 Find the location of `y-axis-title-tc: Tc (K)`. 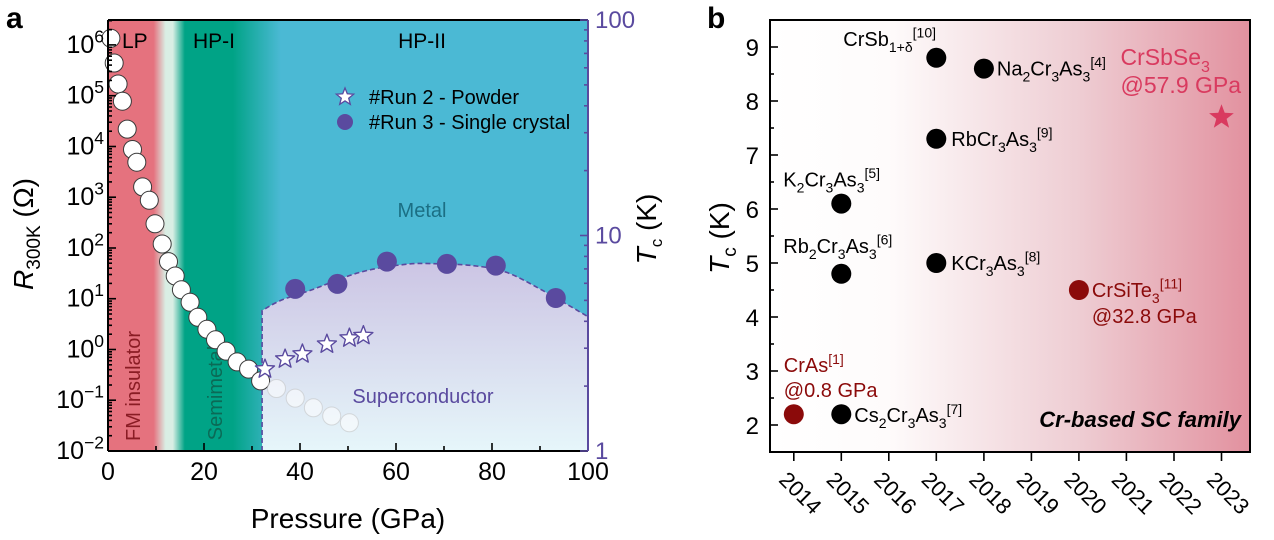

y-axis-title-tc: Tc (K) is located at coordinates (722, 238).